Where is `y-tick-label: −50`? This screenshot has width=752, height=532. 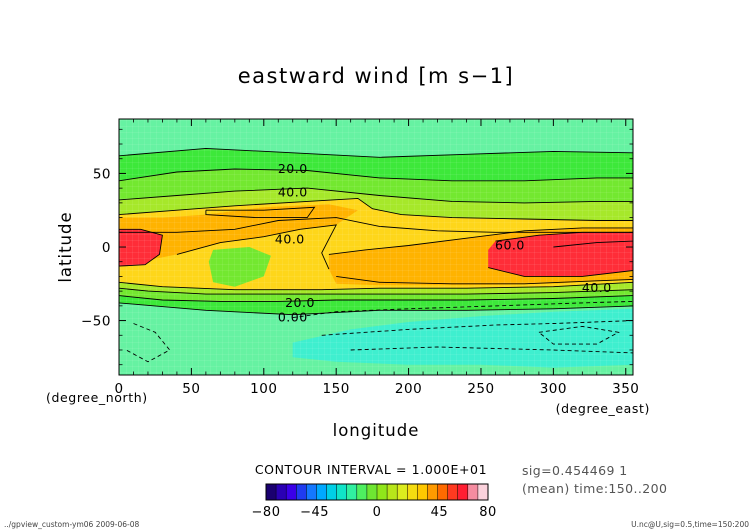
y-tick-label: −50 is located at coordinates (96, 322).